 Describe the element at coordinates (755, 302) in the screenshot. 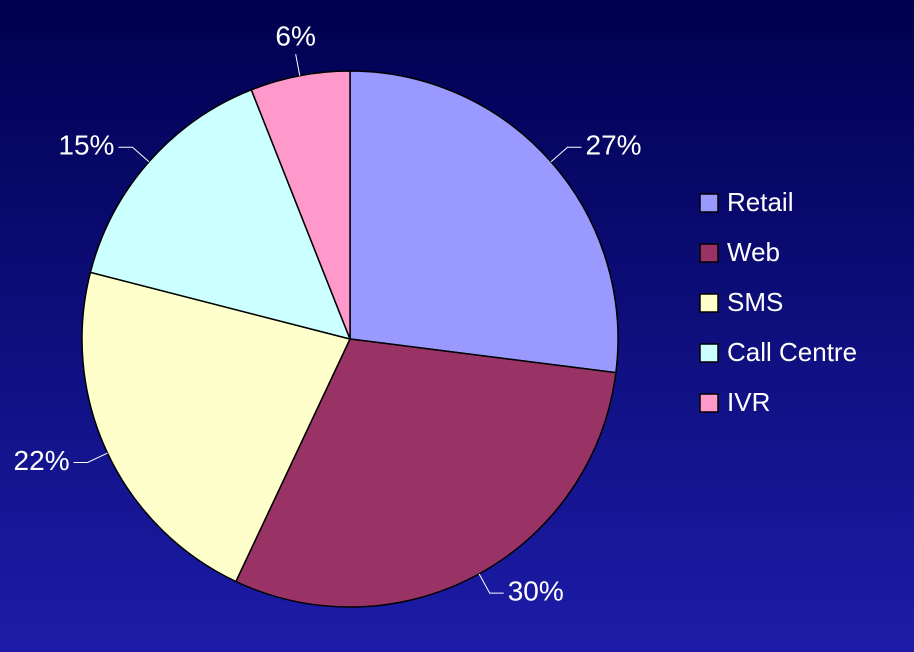

I see `legend-label: SMS` at that location.